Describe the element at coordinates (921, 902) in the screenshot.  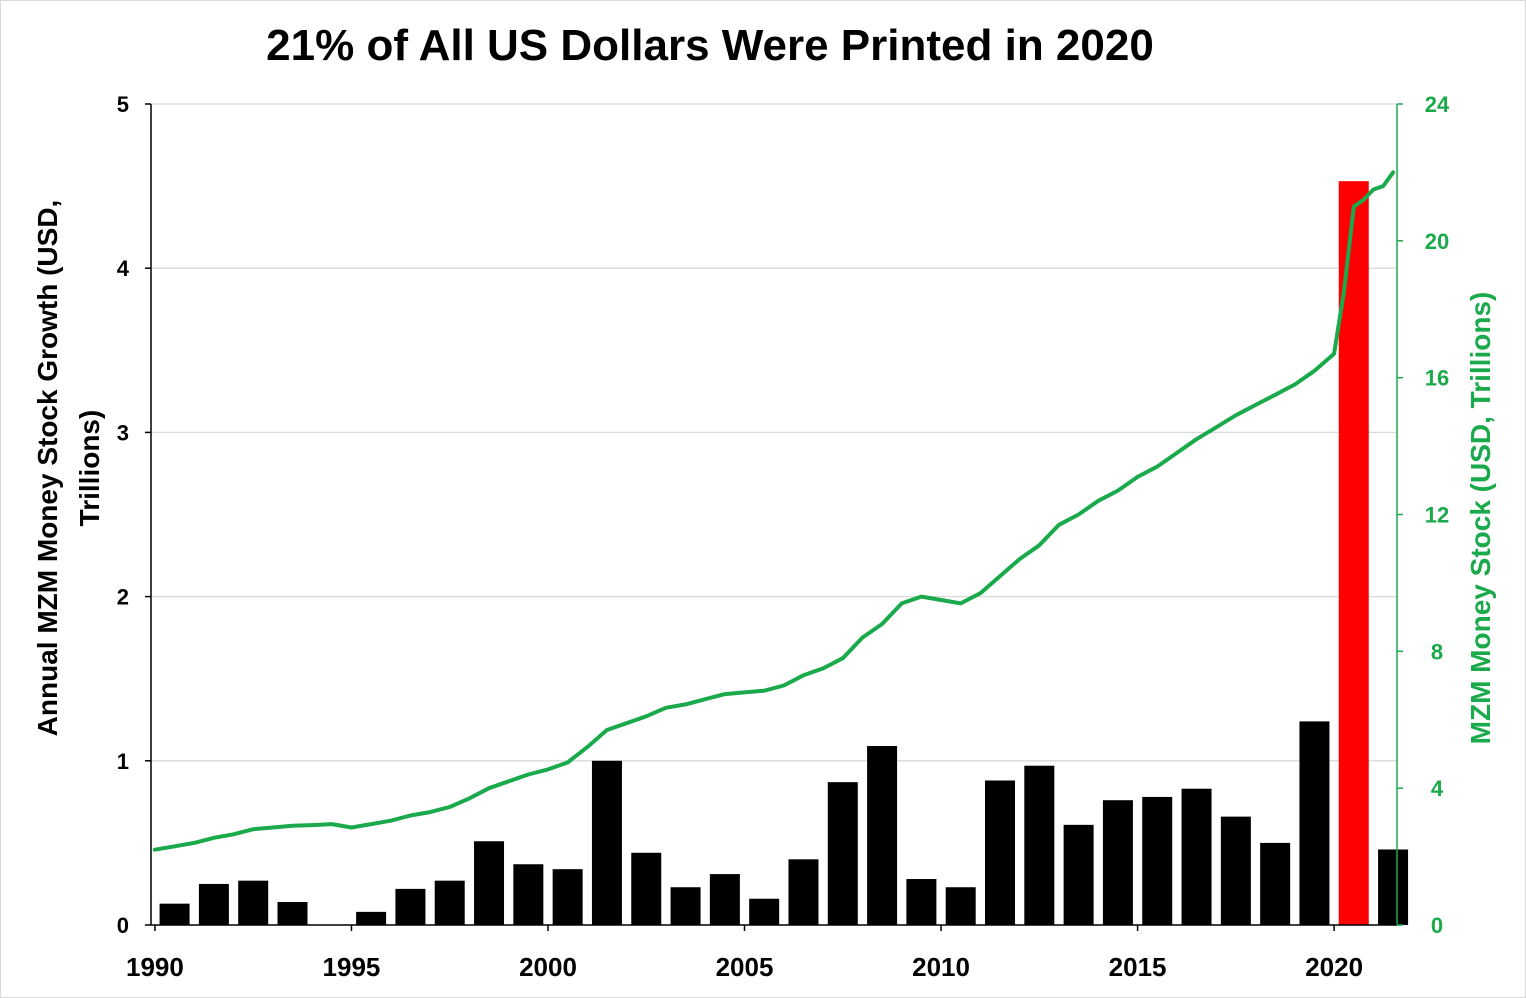
I see `bar-2009` at that location.